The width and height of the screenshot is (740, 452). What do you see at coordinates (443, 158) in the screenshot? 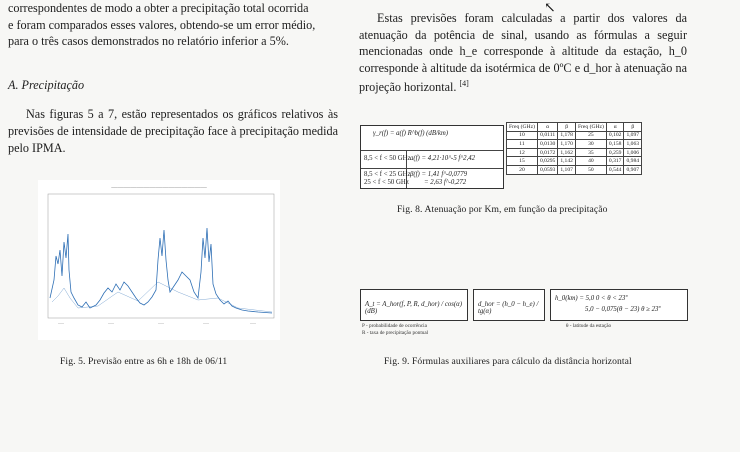
I see `alpha-formula: a(f) = 4,21·10^-5 f^2,42` at bounding box center [443, 158].